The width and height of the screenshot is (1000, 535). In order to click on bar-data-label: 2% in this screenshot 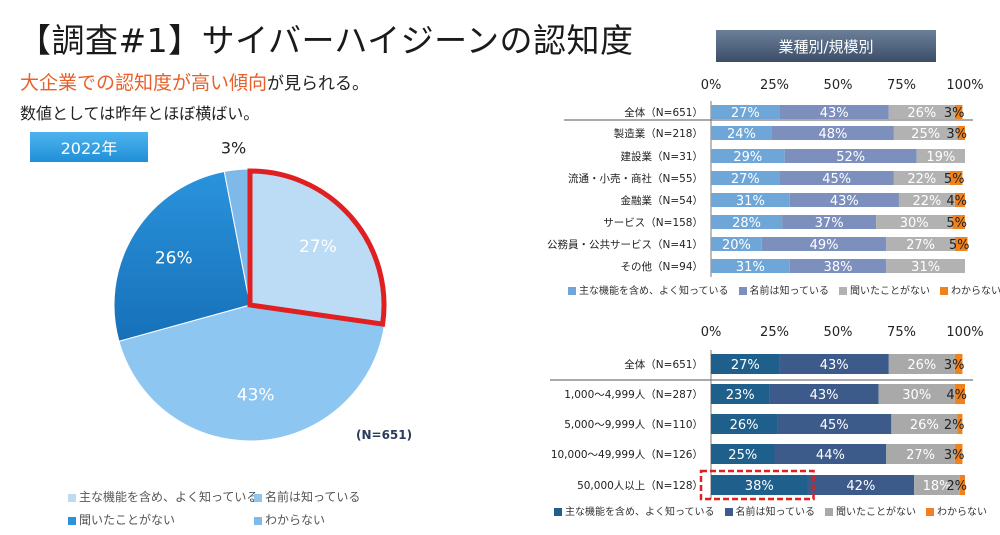, I will do `click(956, 486)`.